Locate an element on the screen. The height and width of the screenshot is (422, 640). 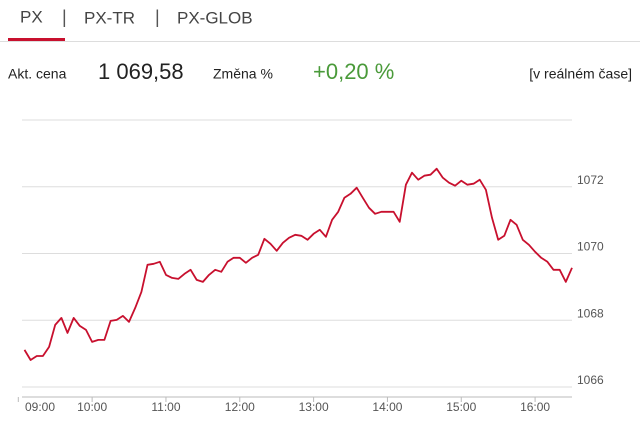
tab: PX-TR is located at coordinates (109, 17).